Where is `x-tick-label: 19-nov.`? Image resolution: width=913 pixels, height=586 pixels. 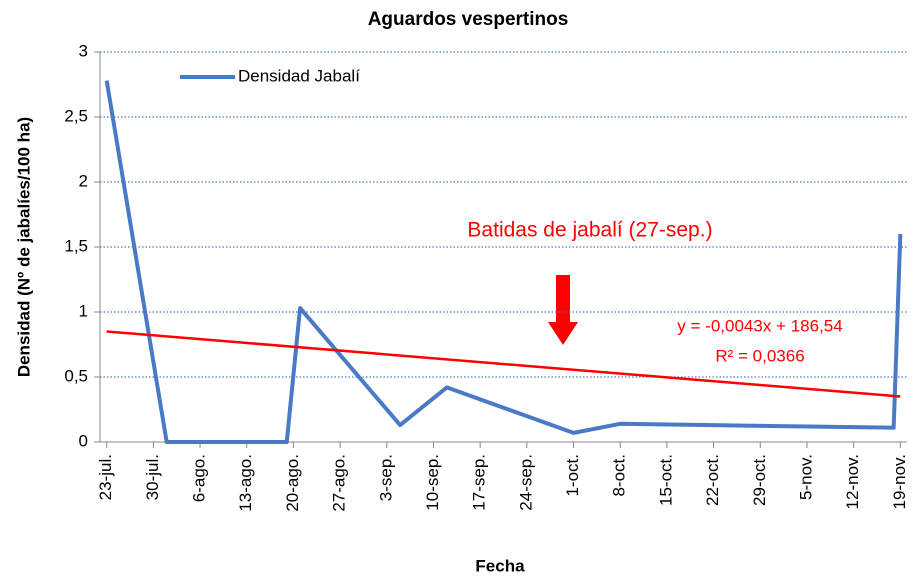
x-tick-label: 19-nov. is located at coordinates (899, 481).